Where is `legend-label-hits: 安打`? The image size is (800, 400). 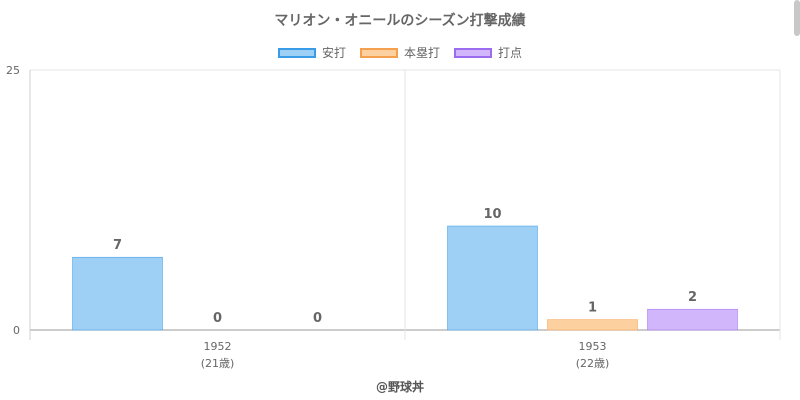
legend-label-hits: 安打 is located at coordinates (333, 53).